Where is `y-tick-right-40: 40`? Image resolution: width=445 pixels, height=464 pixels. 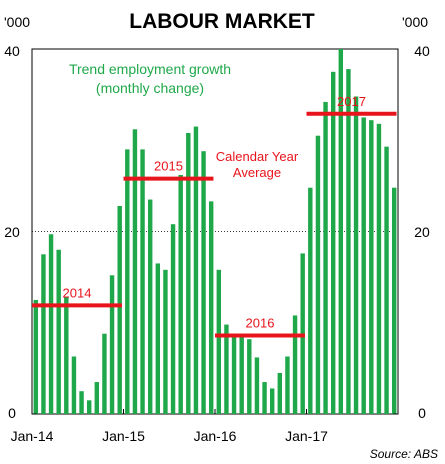
y-tick-right-40: 40 is located at coordinates (422, 51).